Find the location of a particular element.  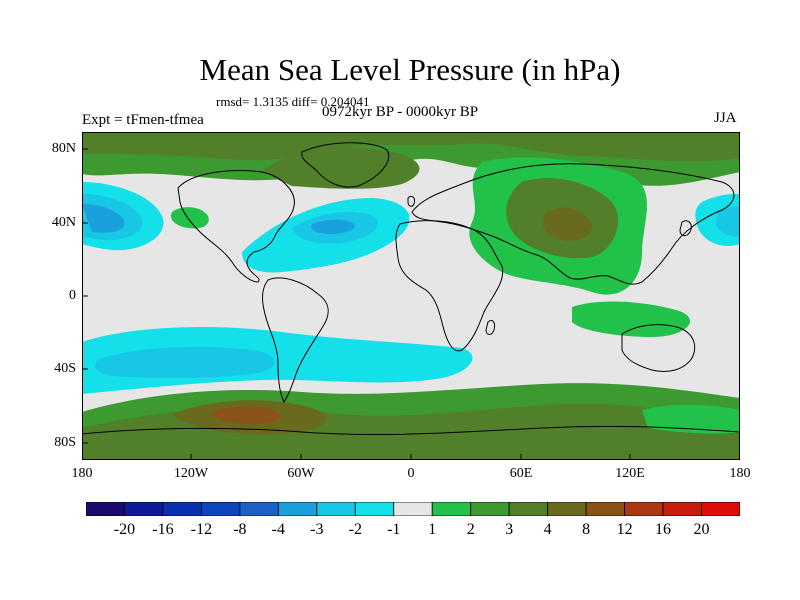

lon-label-180e: 180 is located at coordinates (740, 473).